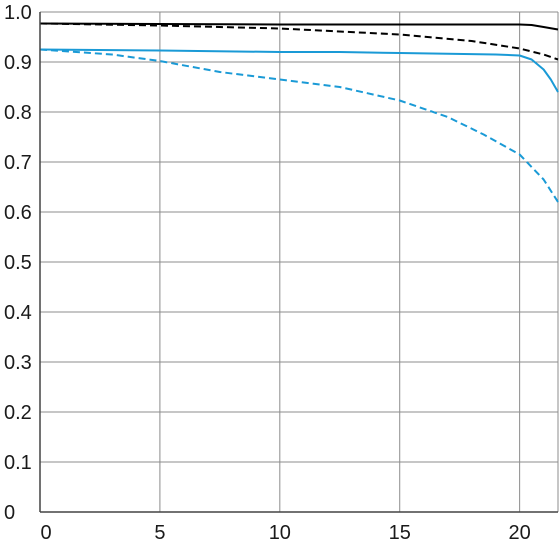 The width and height of the screenshot is (560, 542). I want to click on y-tick-label: 0, so click(9, 513).